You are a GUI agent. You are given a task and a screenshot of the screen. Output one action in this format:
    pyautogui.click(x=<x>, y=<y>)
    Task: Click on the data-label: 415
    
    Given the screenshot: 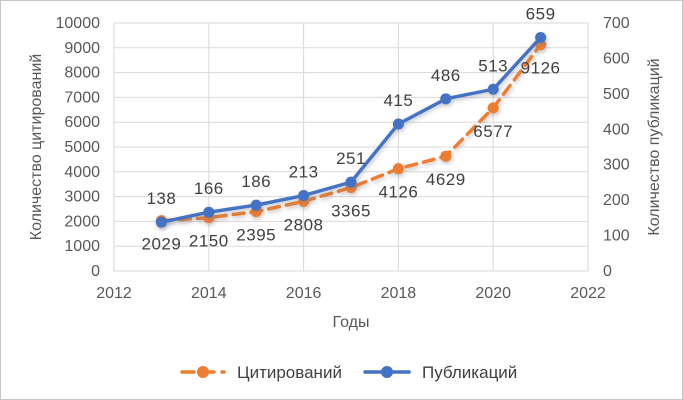 What is the action you would take?
    pyautogui.click(x=398, y=100)
    